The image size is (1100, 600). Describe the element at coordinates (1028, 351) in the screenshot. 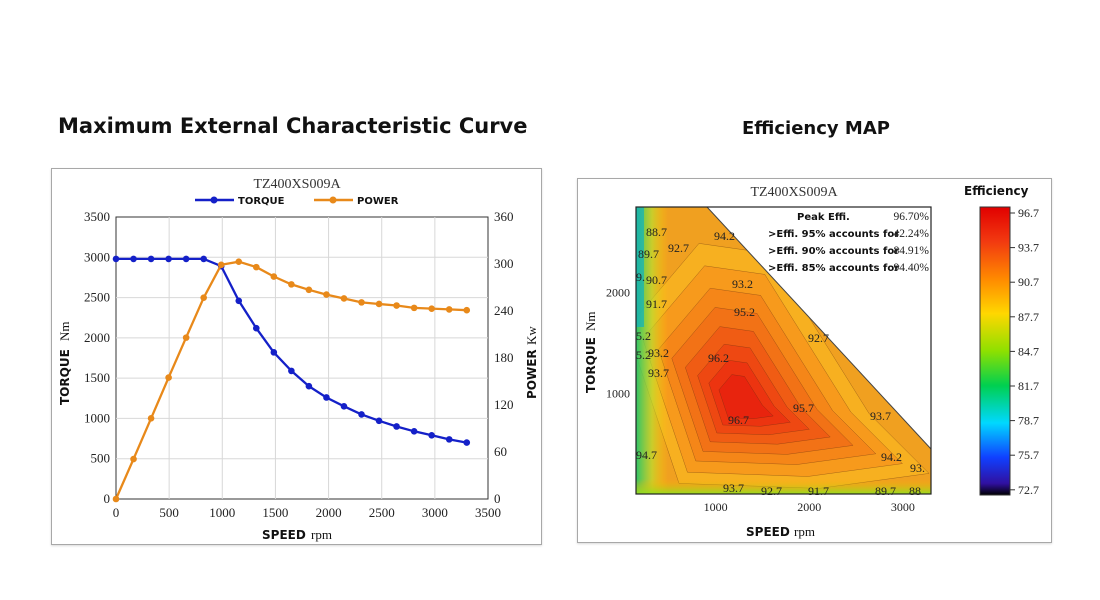

I see `colorbar-tick-label: 84.7` at that location.